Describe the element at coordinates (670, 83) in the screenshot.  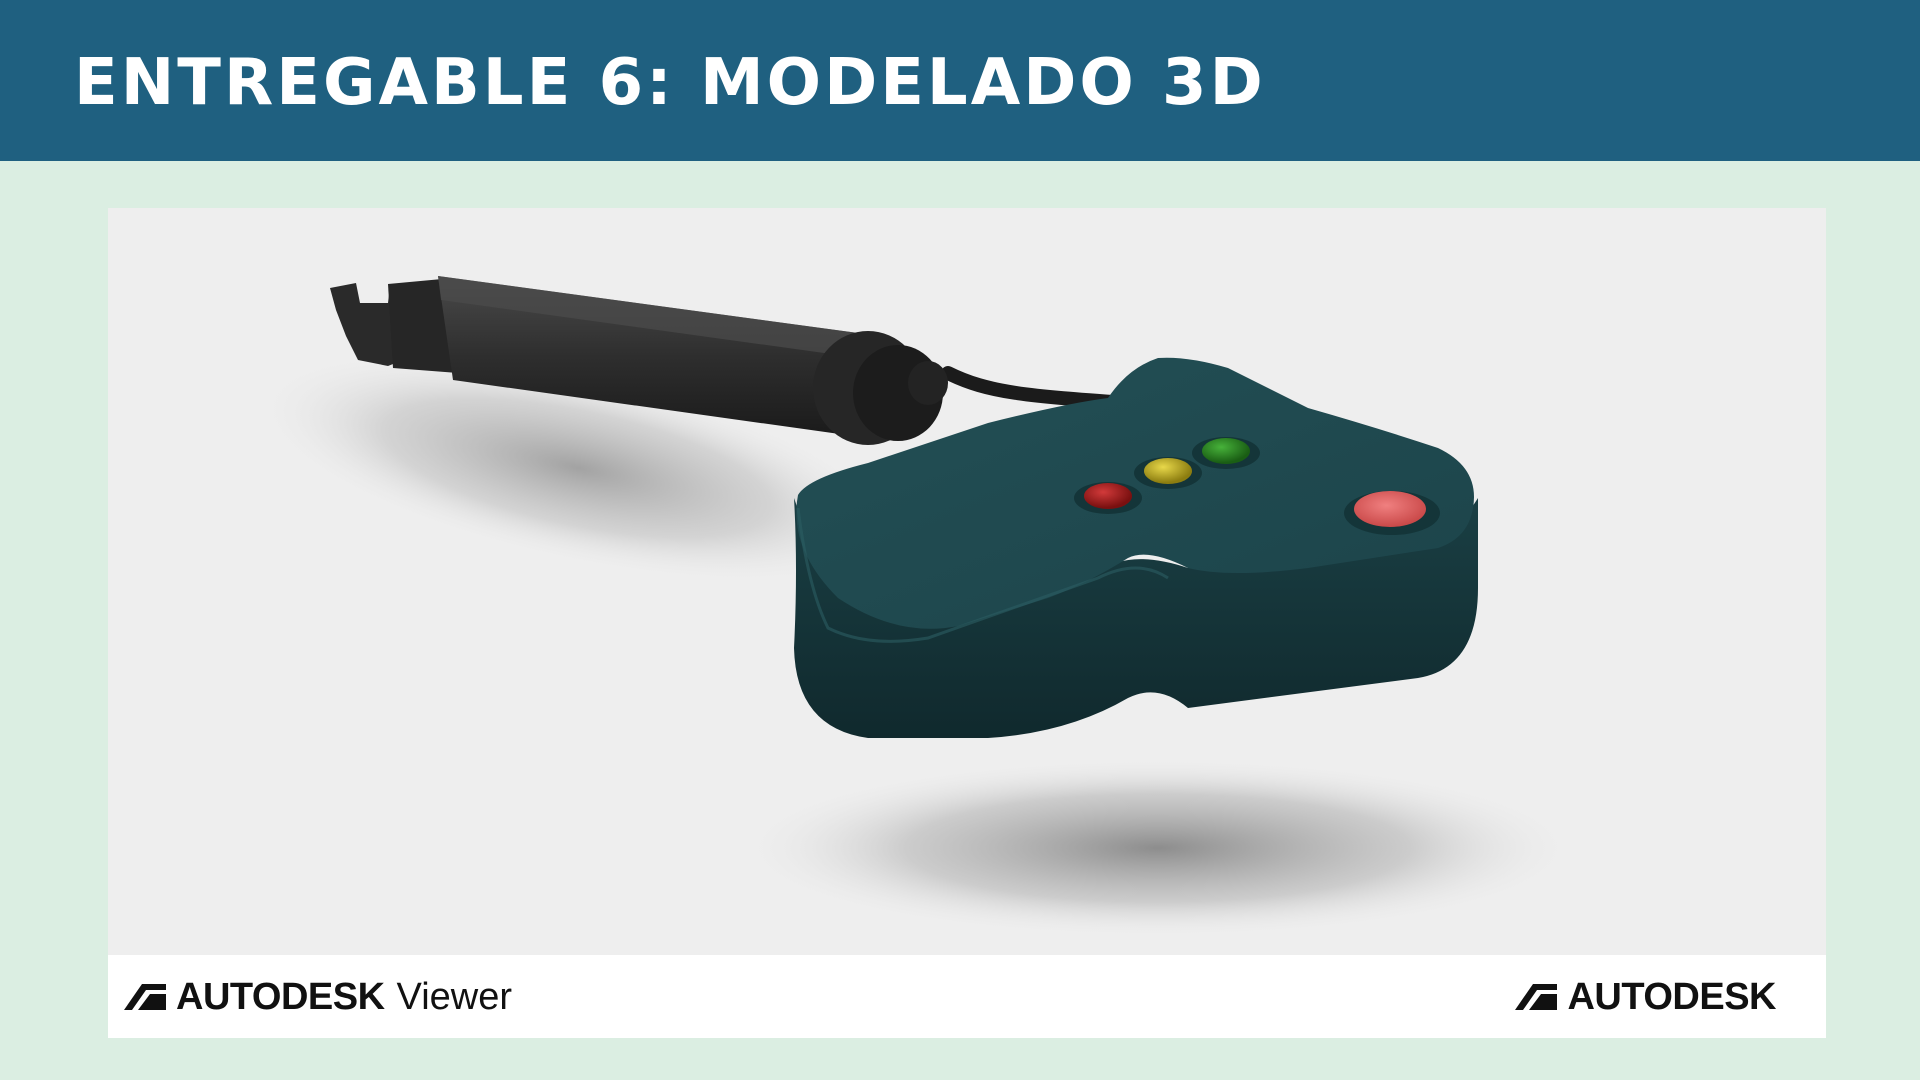
I see `slide-title: ENTREGABLE 6: MODELADO 3D` at that location.